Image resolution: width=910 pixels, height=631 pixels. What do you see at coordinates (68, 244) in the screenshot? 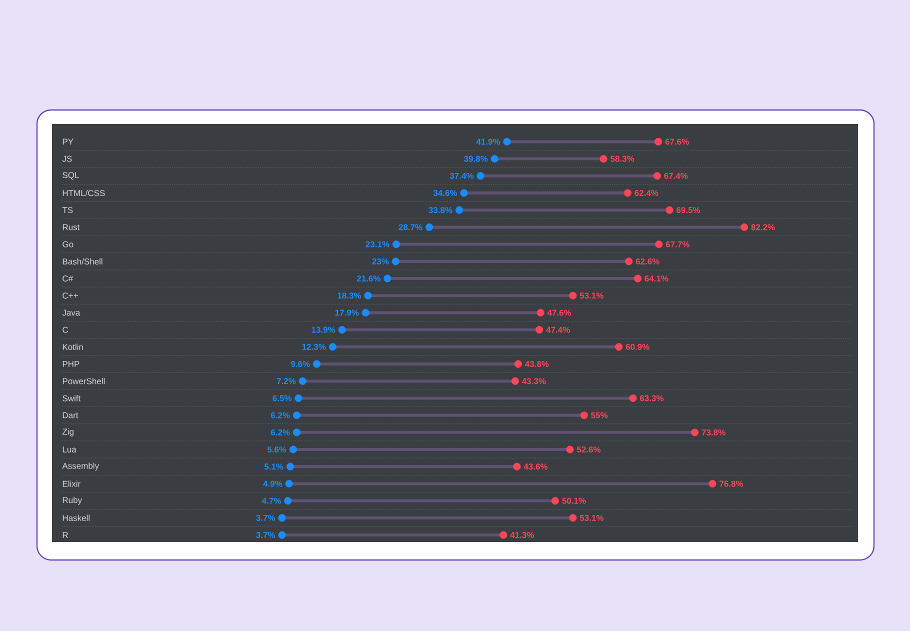
I see `y-tick-label: Go` at bounding box center [68, 244].